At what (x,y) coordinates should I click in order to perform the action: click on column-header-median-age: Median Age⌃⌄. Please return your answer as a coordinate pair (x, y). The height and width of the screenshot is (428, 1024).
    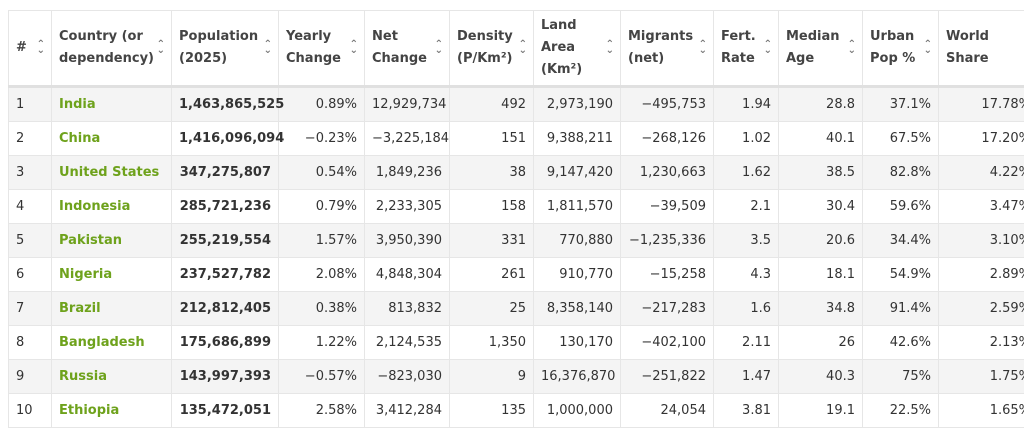
    Looking at the image, I should click on (821, 49).